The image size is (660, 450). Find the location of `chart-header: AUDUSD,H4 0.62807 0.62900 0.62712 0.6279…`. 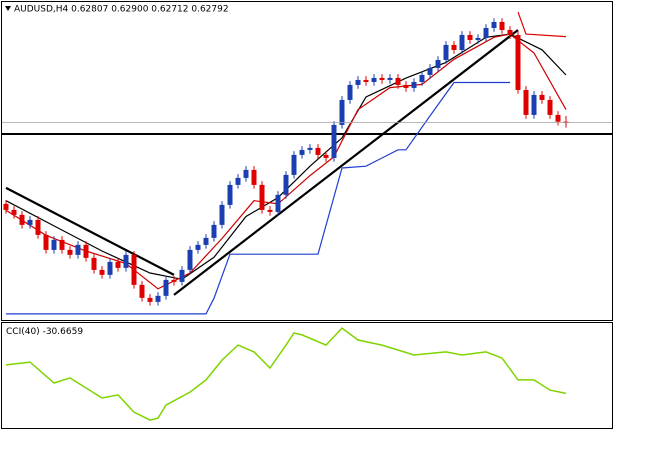

chart-header: AUDUSD,H4 0.62807 0.62900 0.62712 0.6279… is located at coordinates (121, 10).